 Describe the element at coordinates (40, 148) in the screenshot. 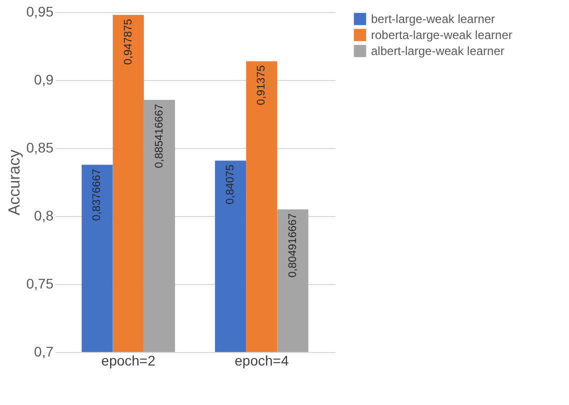

I see `y-tick-label: 0,85` at that location.